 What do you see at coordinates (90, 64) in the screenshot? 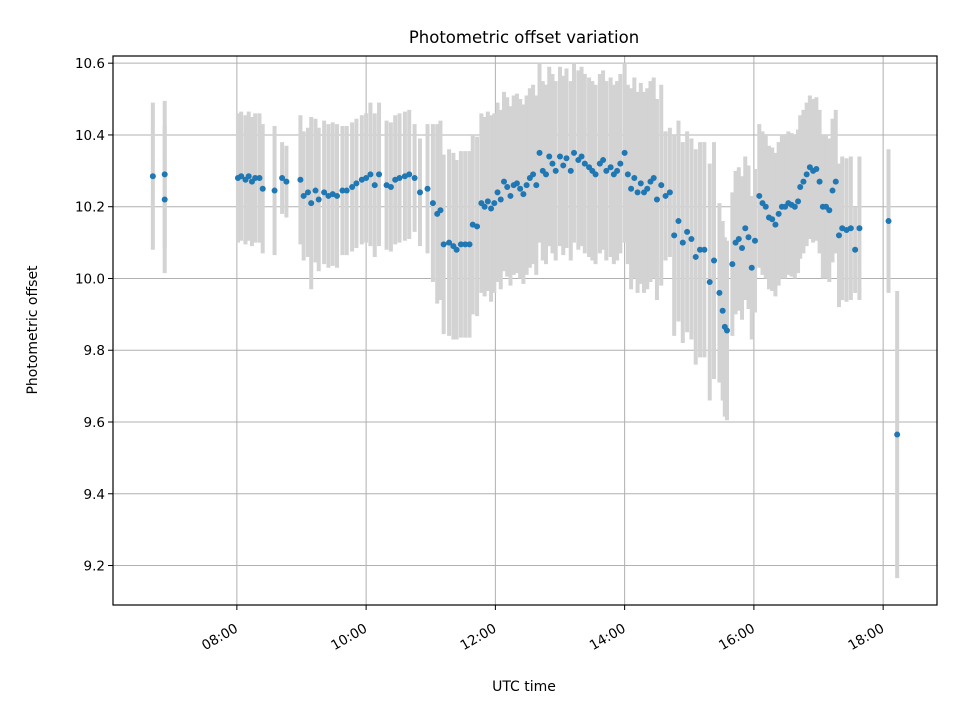
I see `y-tick-label: 10.6` at bounding box center [90, 64].